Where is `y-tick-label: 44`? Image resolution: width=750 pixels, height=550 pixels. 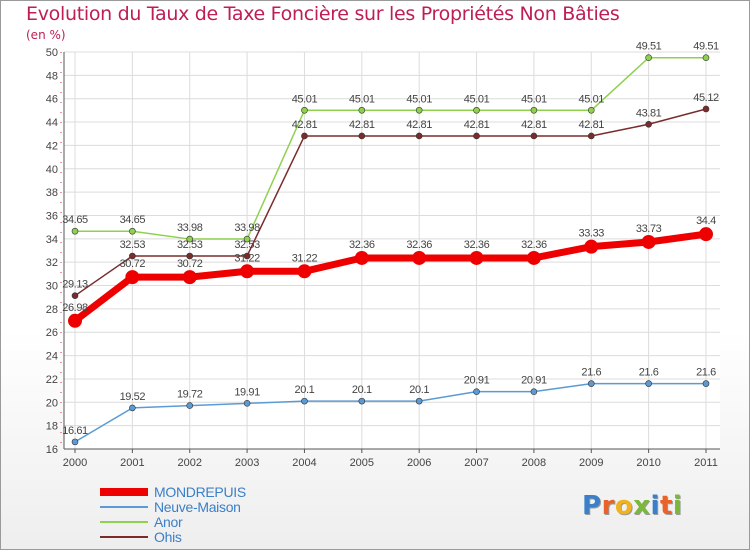 y-tick-label: 44 is located at coordinates (52, 123).